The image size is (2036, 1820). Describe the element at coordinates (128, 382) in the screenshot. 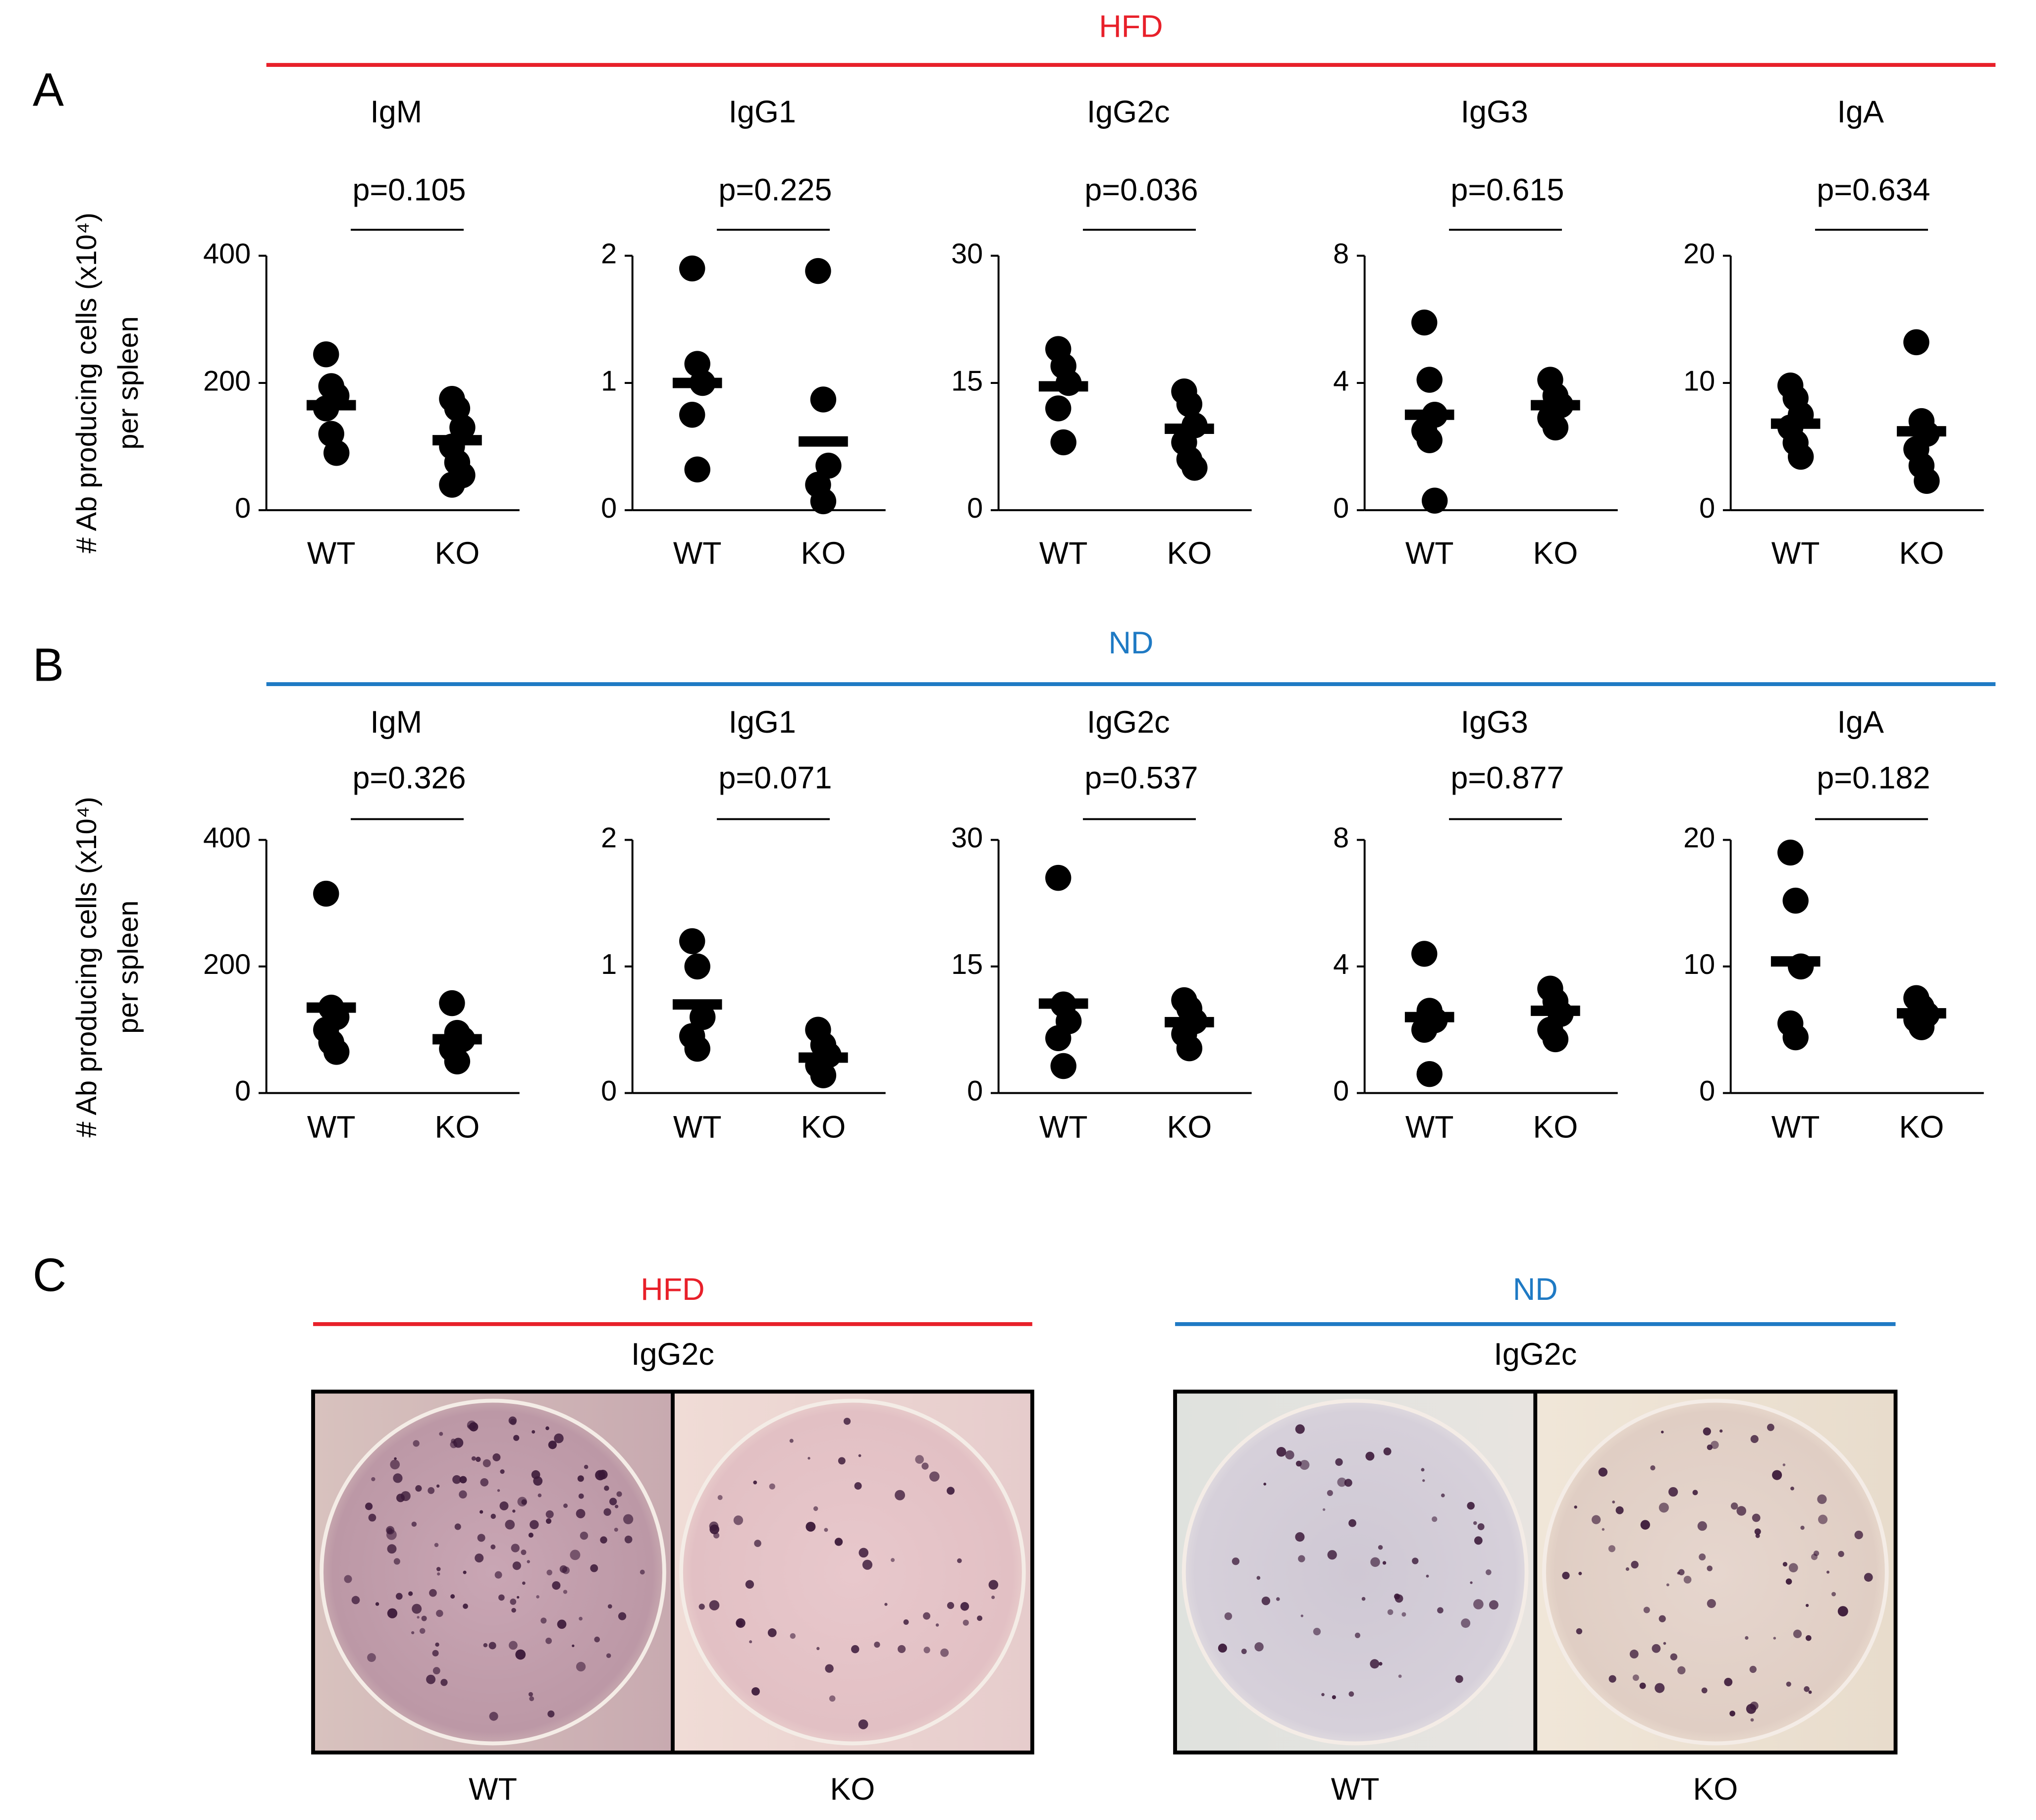

I see `y-axis-label: per spleen` at that location.